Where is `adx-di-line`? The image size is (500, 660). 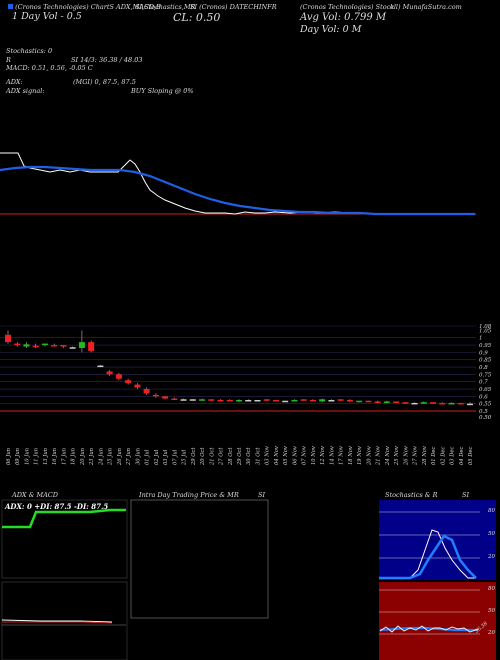 adx-di-line is located at coordinates (64, 518).